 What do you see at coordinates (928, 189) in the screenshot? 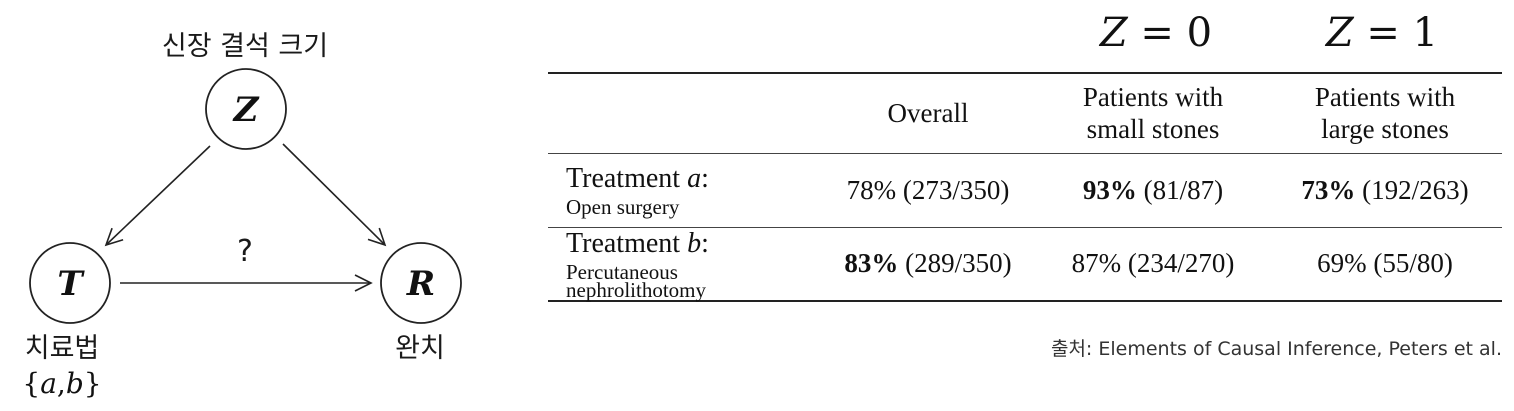
I see `cell-a-overall: 78% (273/350)` at bounding box center [928, 189].